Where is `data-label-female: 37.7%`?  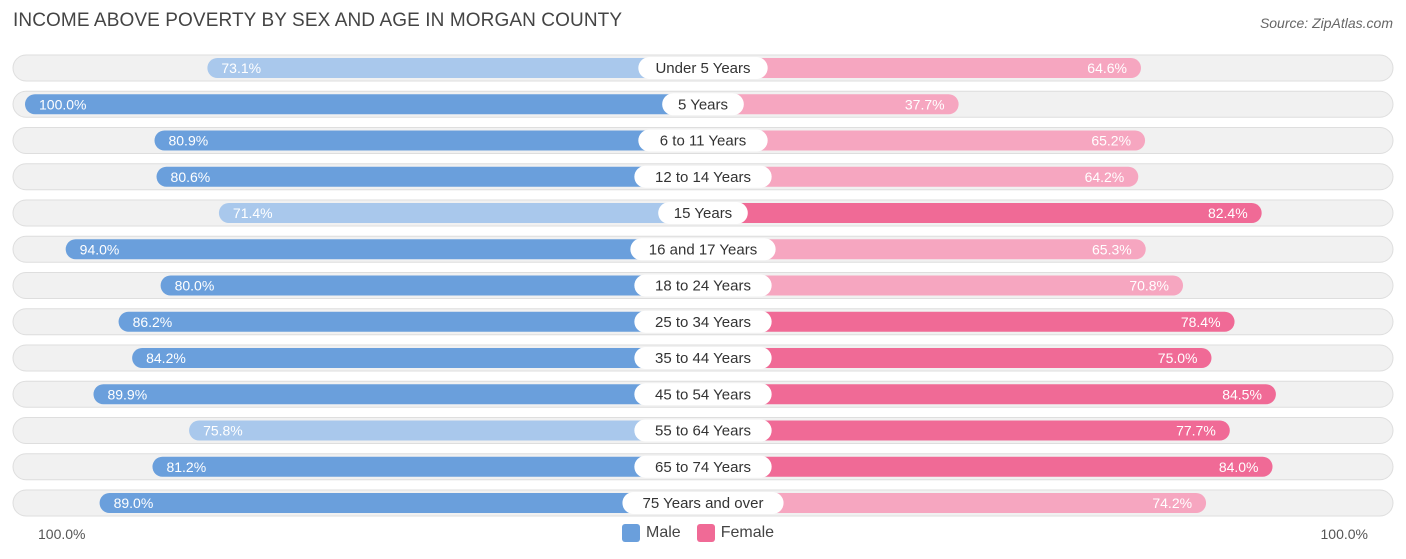
data-label-female: 37.7% is located at coordinates (925, 104).